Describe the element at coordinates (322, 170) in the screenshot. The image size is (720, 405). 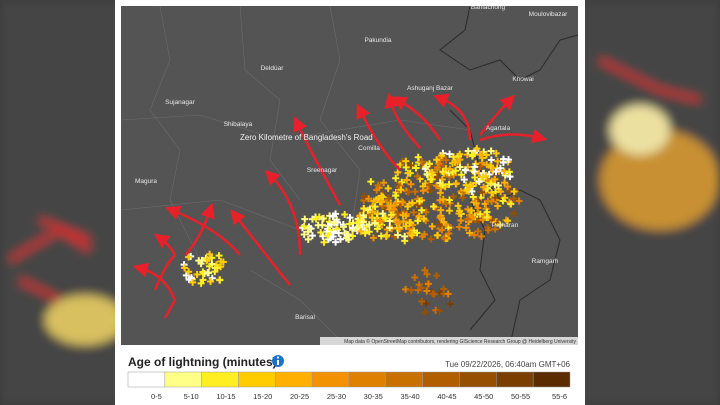
I see `place-label: Sreenagar` at that location.